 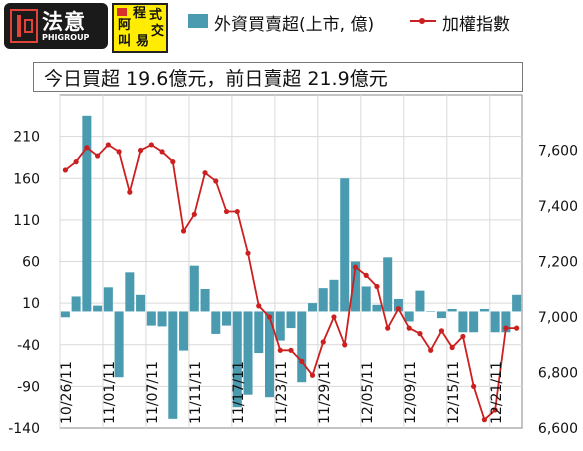 I want to click on x-axis-tick-label: 11/01/11, so click(x=110, y=392).